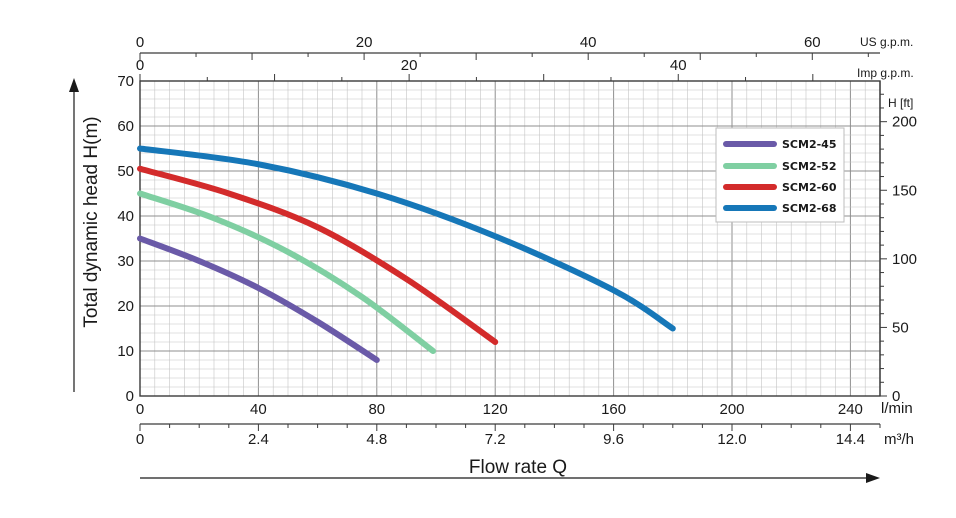 This screenshot has height=518, width=956. Describe the element at coordinates (731, 409) in the screenshot. I see `x-tick-label: 200` at that location.